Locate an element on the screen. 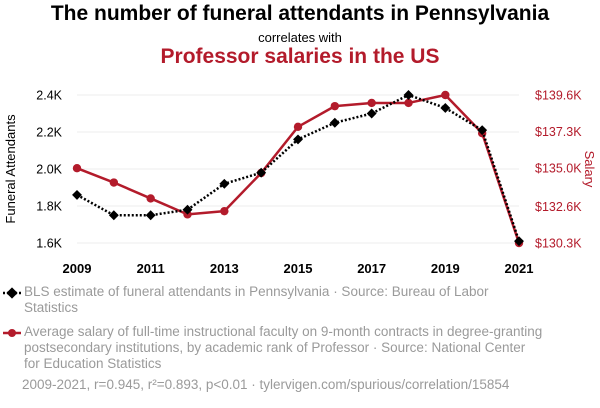 This screenshot has height=408, width=600. legend-marker-red-icon is located at coordinates (12, 333).